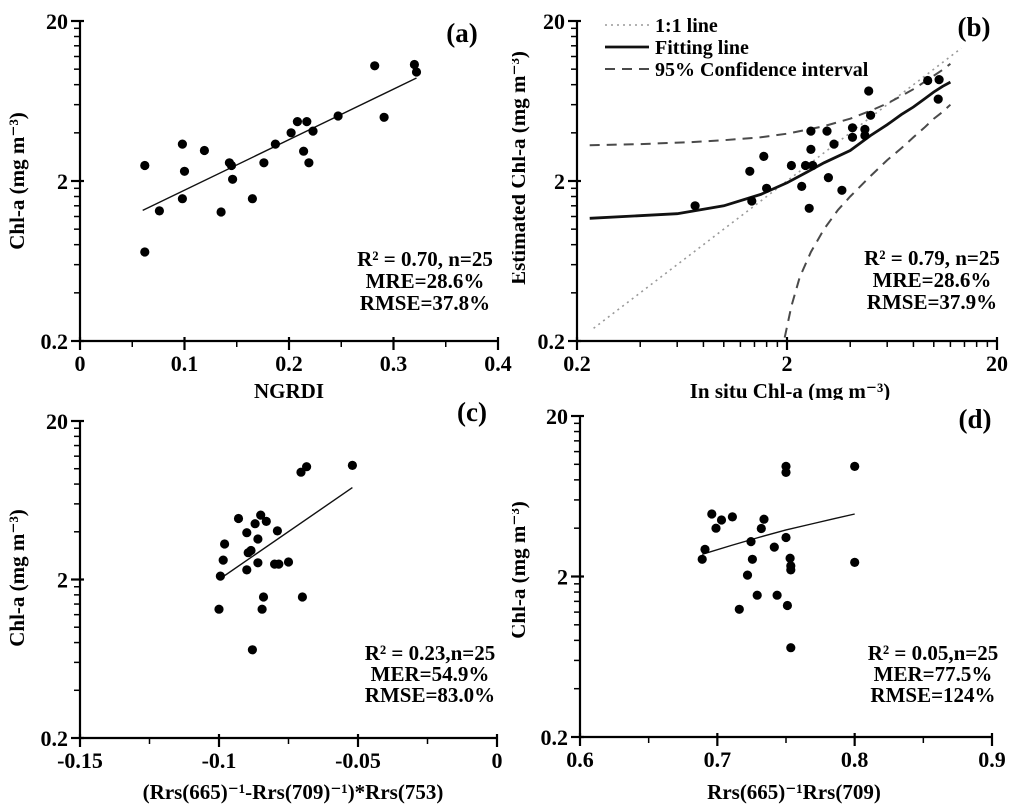 This screenshot has width=1024, height=809. I want to click on panel-letter: (d), so click(975, 419).